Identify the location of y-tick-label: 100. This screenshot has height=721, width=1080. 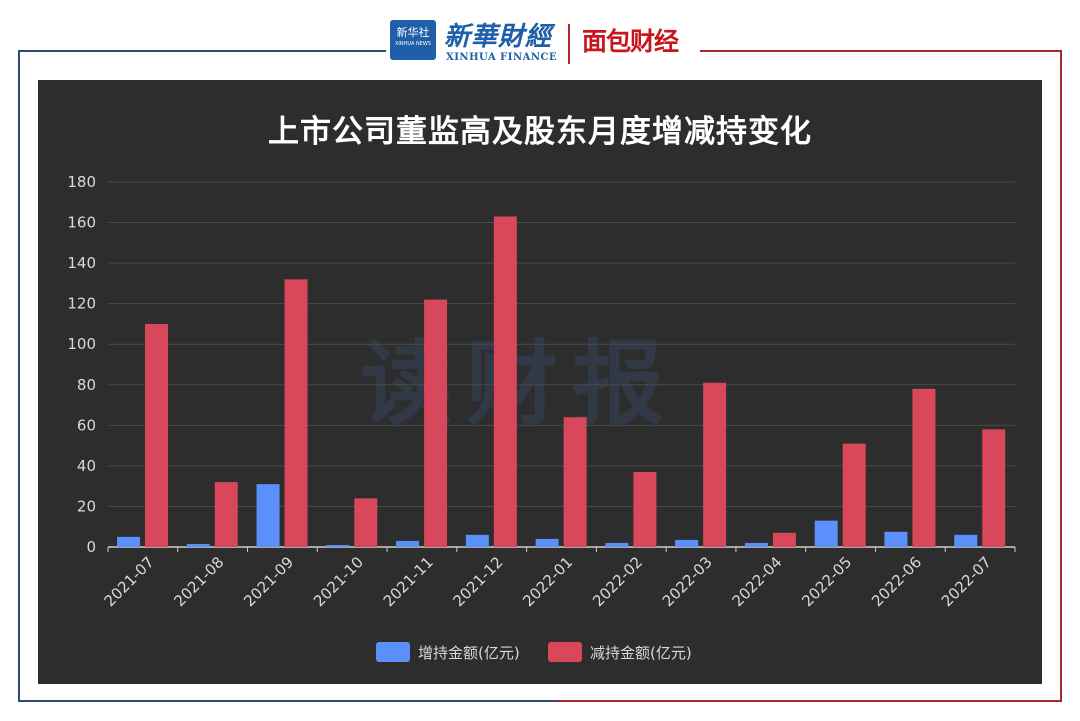
(81, 344).